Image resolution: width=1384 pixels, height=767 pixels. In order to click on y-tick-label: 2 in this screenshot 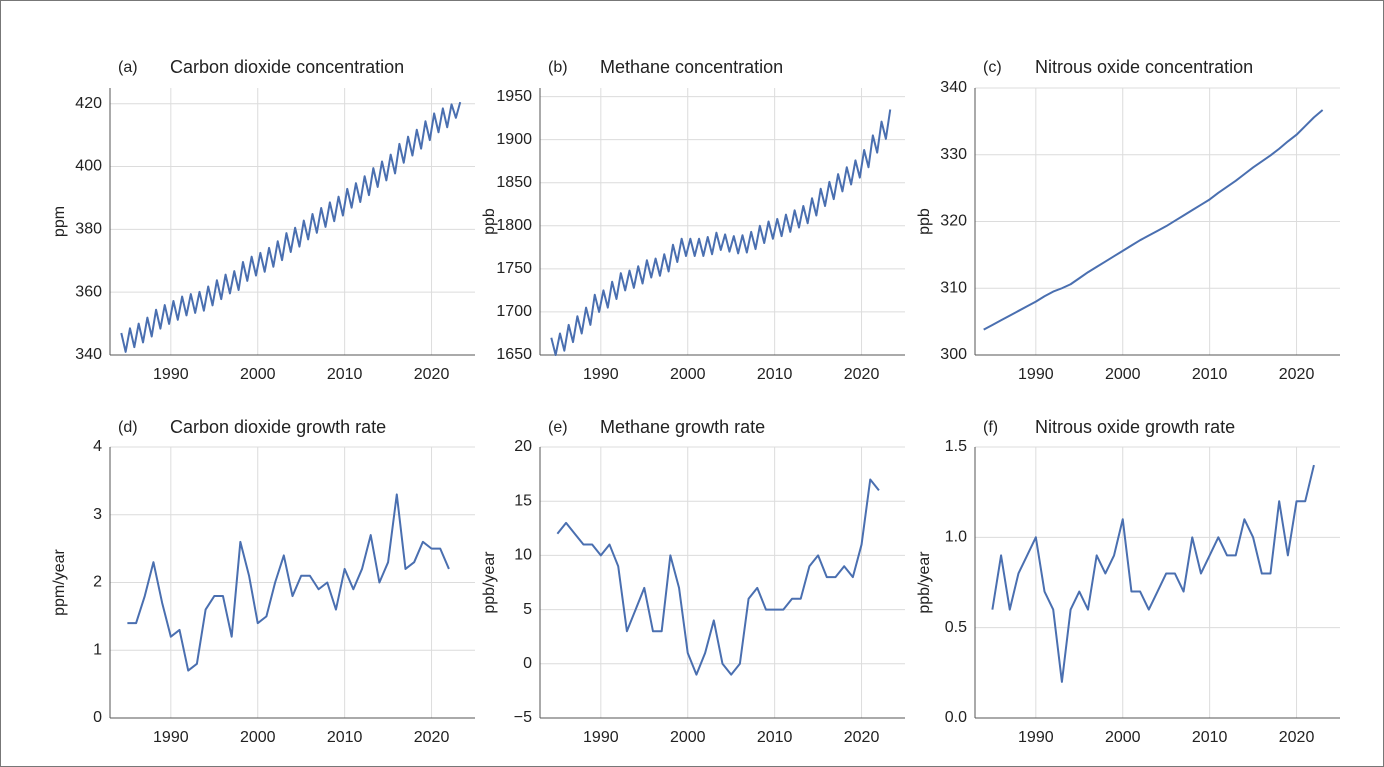, I will do `click(97, 582)`.